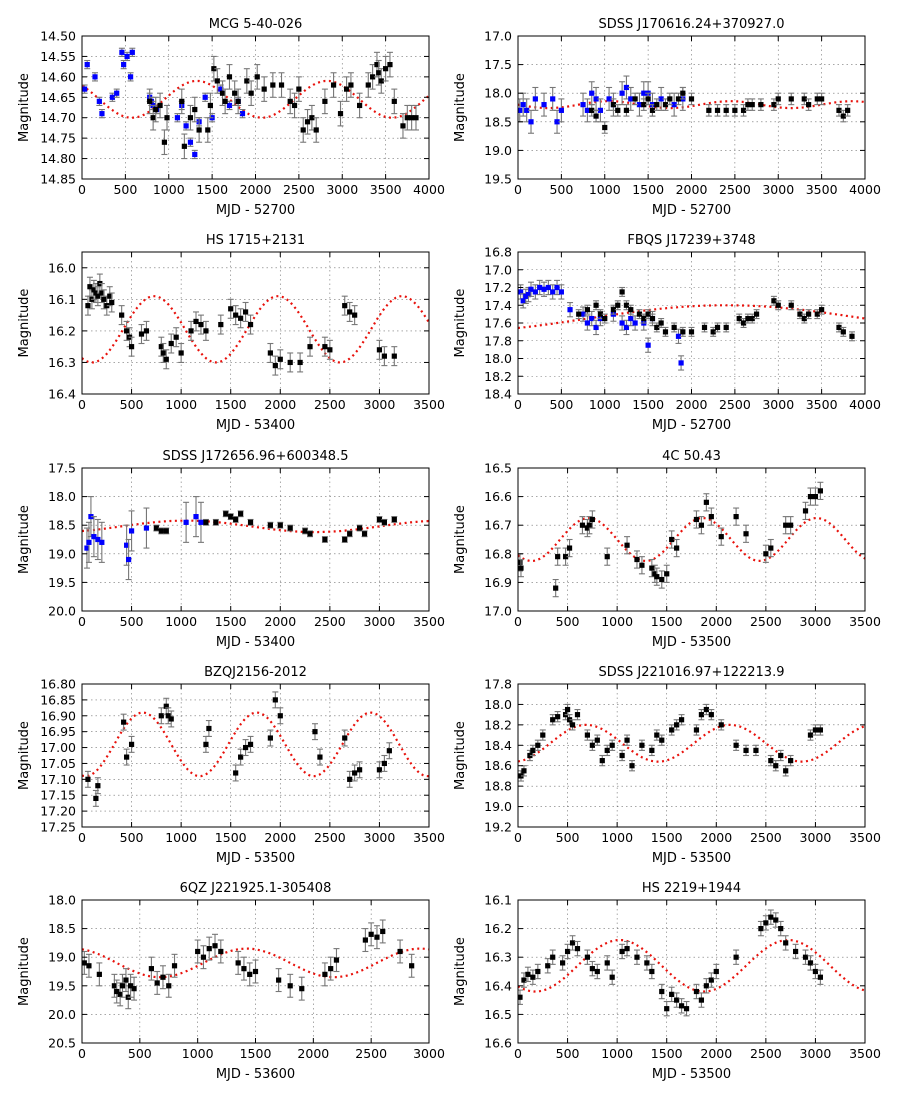 This screenshot has height=1100, width=900. What do you see at coordinates (498, 582) in the screenshot?
I see `y-tick-label: 16.9` at bounding box center [498, 582].